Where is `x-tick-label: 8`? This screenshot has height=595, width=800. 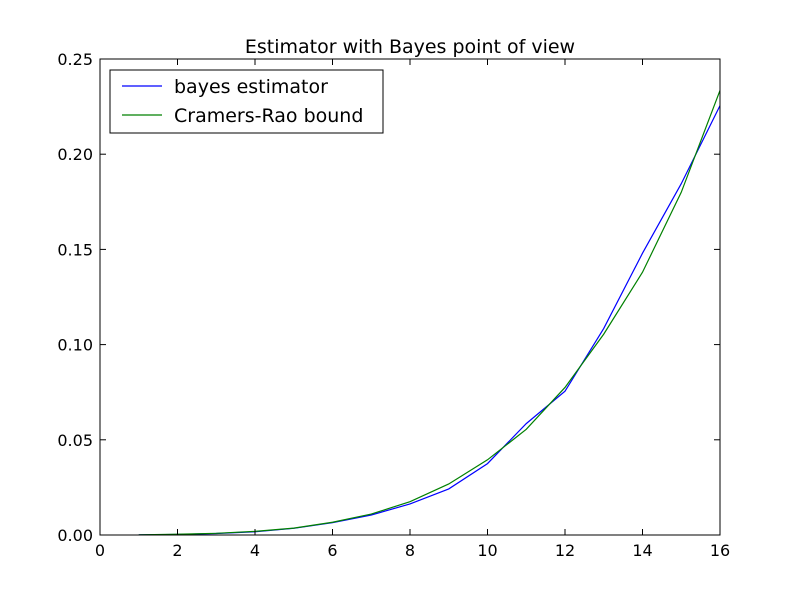
x-tick-label: 8 is located at coordinates (410, 550).